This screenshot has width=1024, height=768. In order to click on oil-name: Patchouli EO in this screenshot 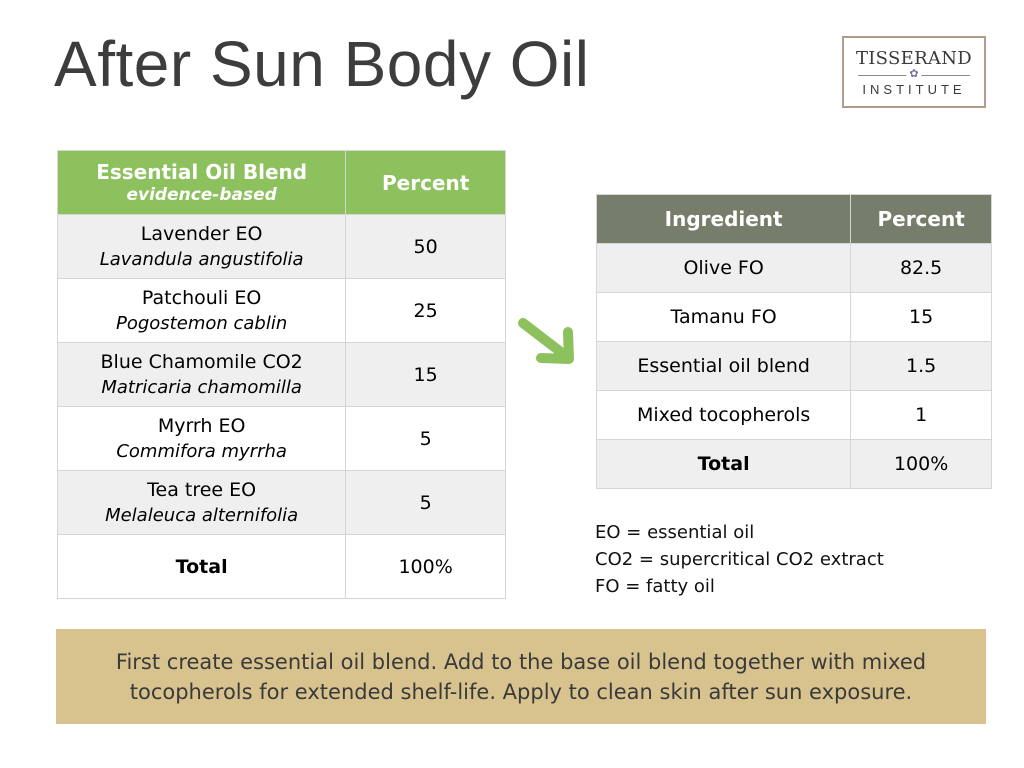, I will do `click(201, 297)`.